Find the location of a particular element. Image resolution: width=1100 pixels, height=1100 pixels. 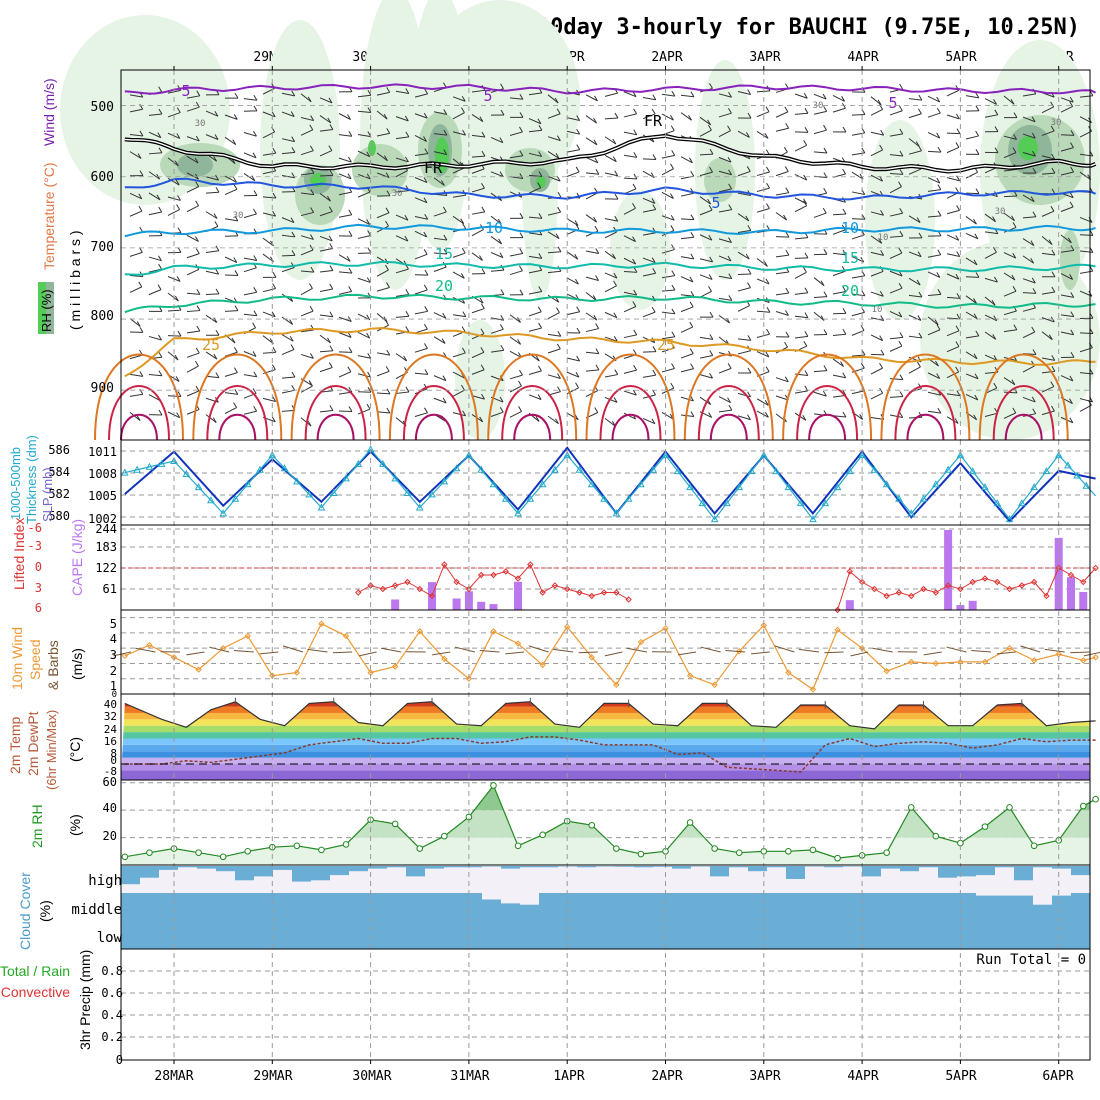

temp-band is located at coordinates (605, 754).